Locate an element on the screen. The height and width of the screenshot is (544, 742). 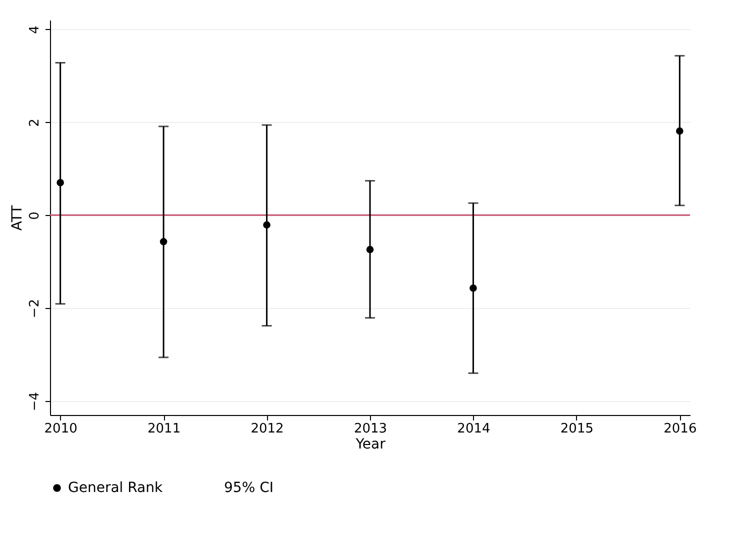
x-tick-label: 2014 is located at coordinates (473, 429).